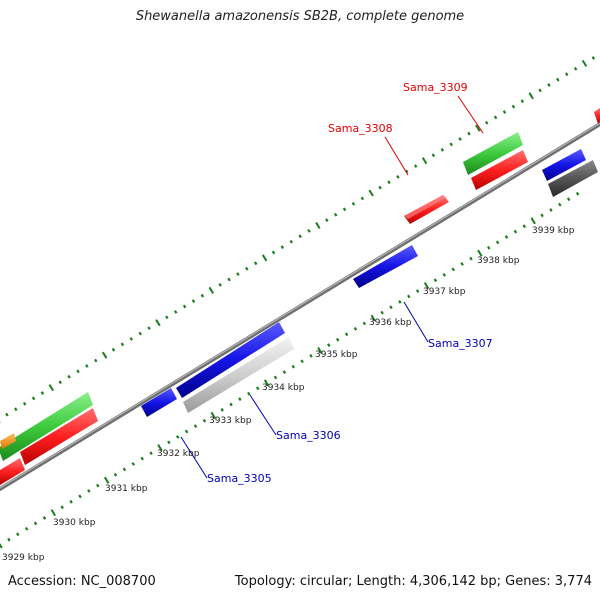 The image size is (600, 600). I want to click on gene-sama-3309-green, so click(493, 153).